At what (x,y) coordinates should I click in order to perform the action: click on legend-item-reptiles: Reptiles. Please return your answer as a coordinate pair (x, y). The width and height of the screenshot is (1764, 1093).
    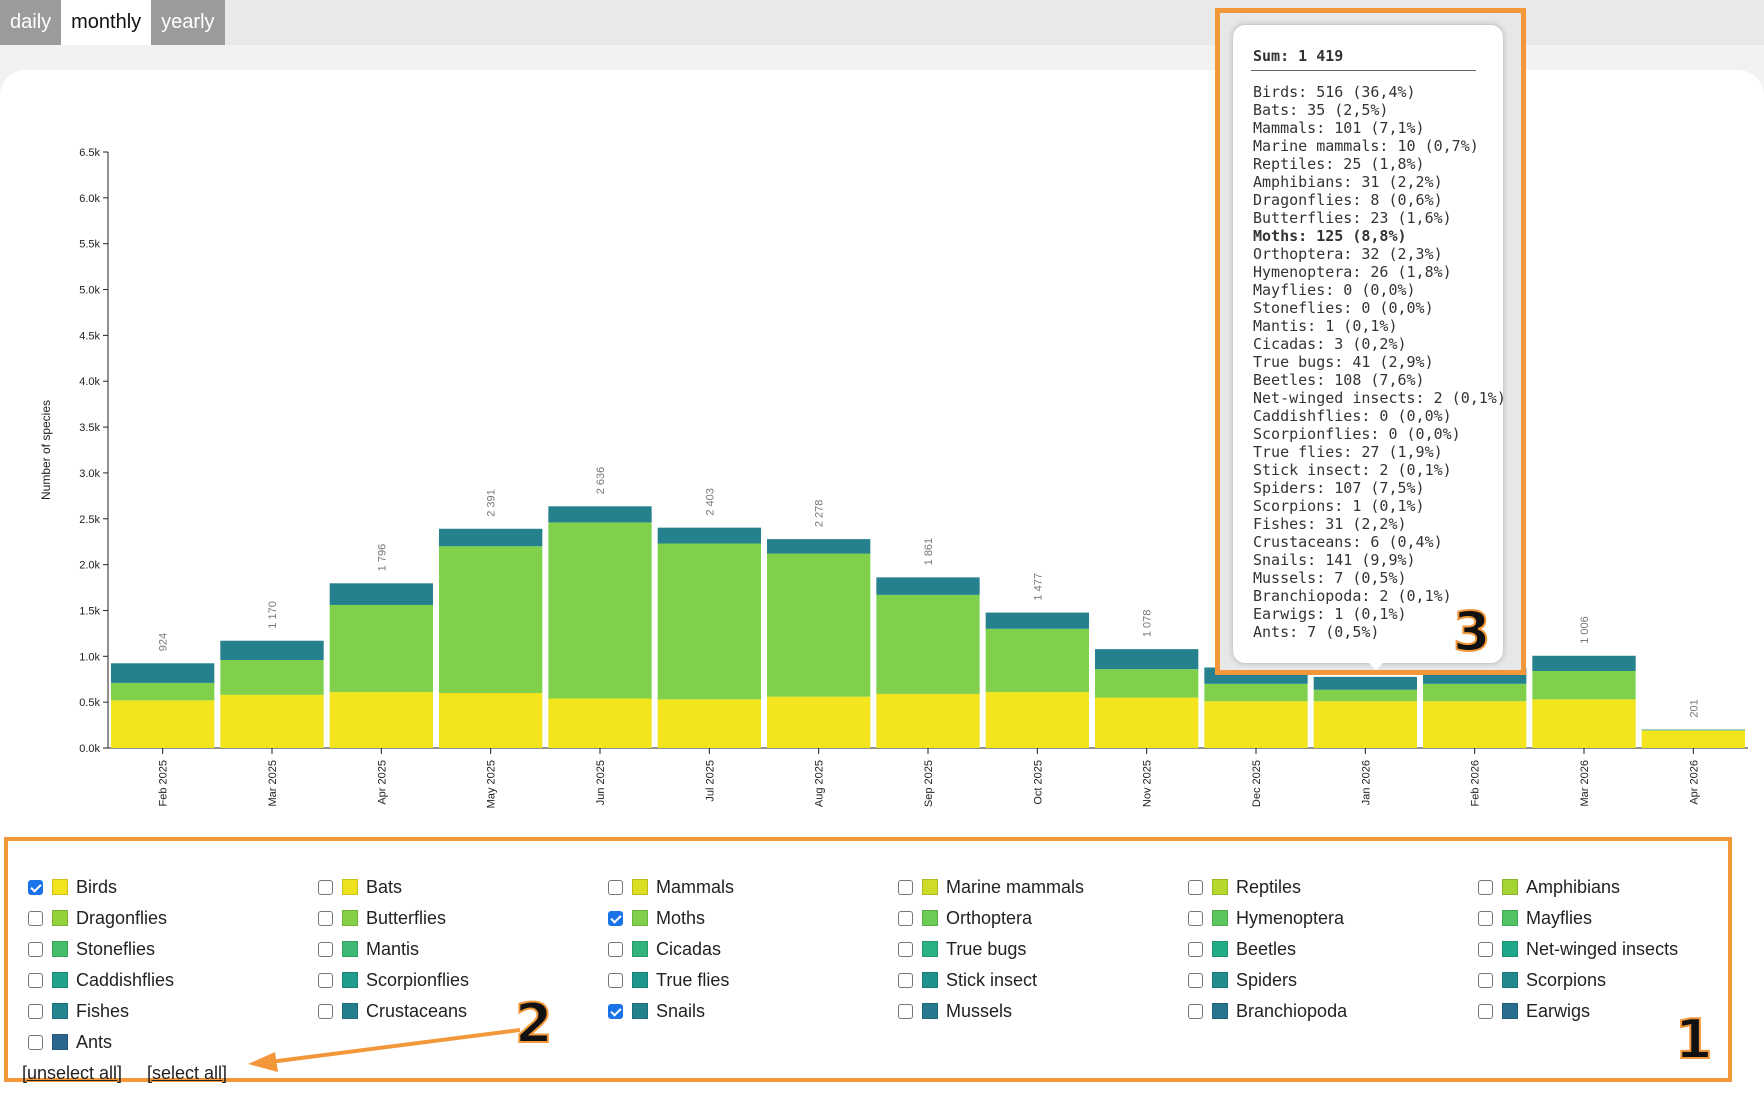
    Looking at the image, I should click on (1244, 887).